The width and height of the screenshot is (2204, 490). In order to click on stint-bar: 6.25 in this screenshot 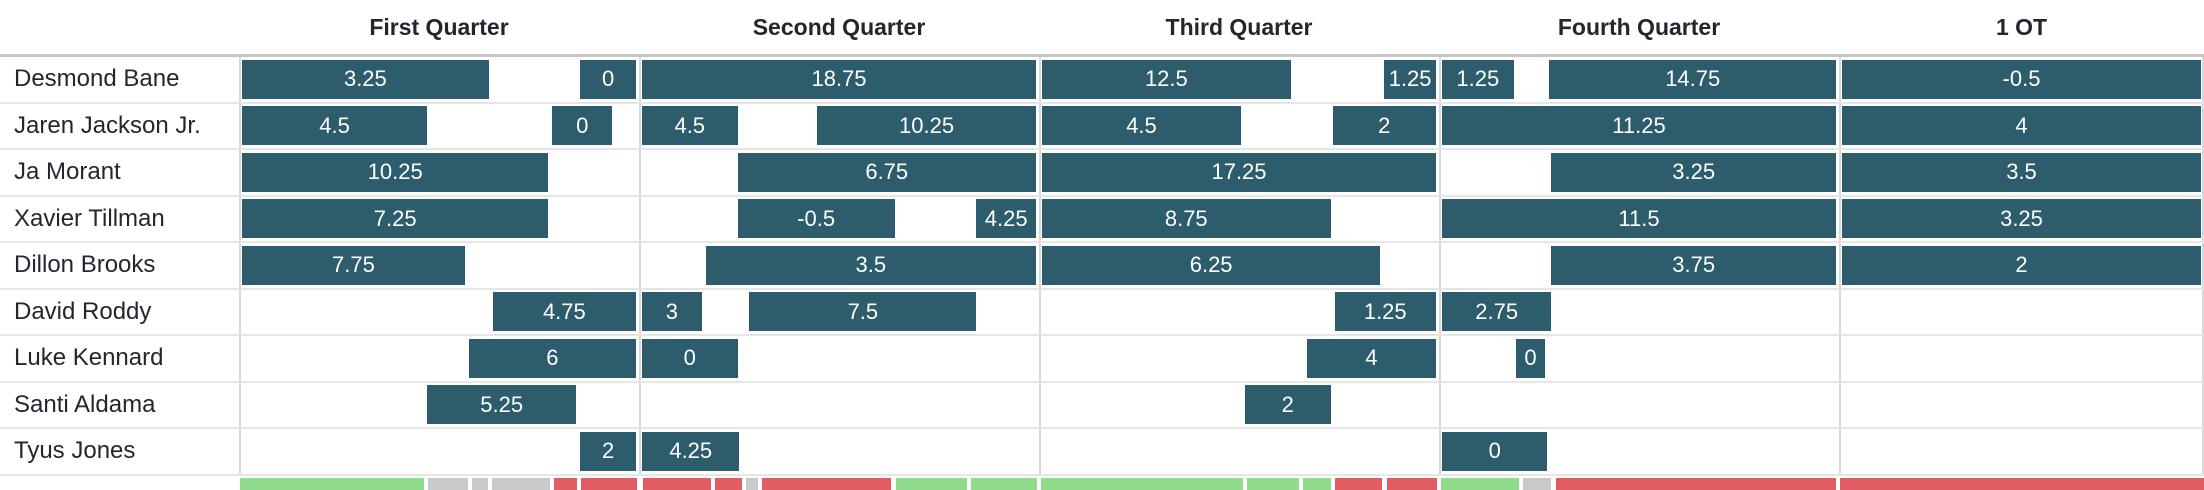, I will do `click(1211, 265)`.